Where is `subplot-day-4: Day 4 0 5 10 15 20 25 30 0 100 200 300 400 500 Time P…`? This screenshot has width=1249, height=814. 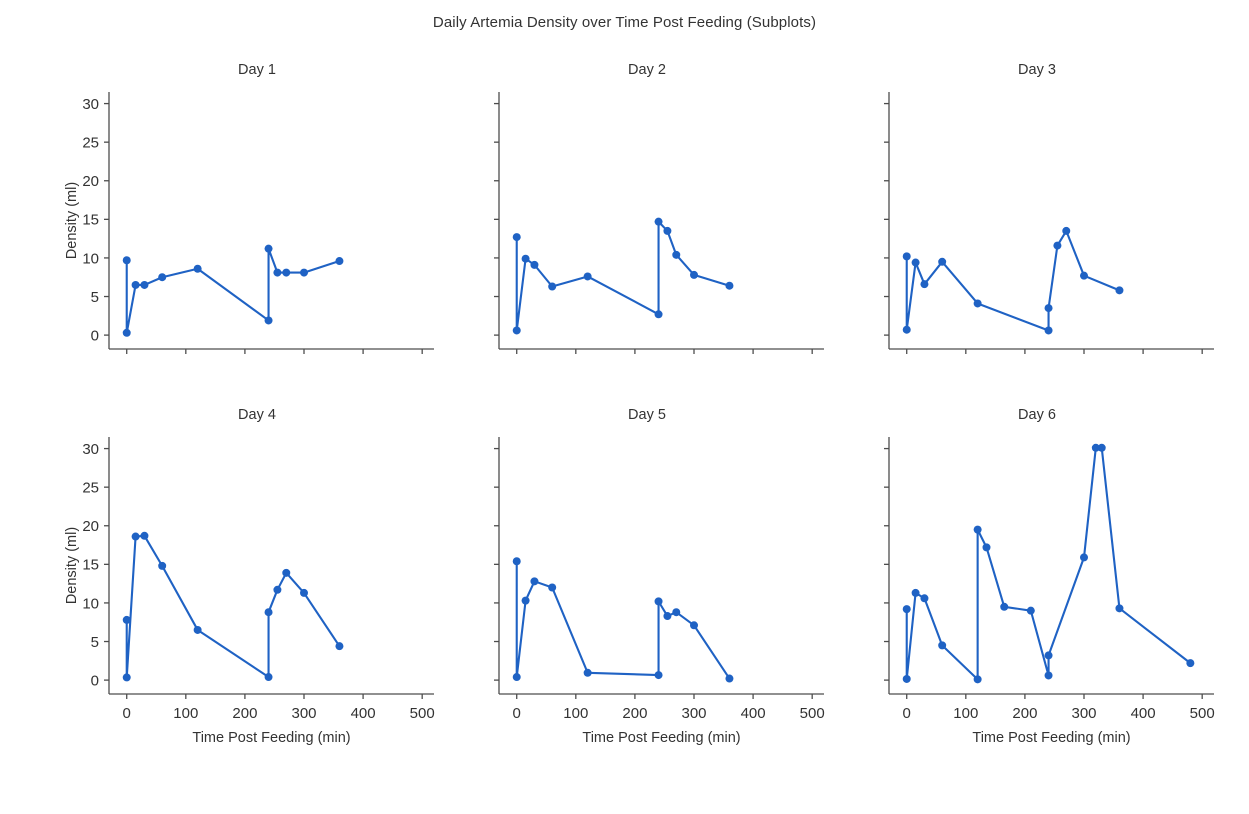
subplot-day-4: Day 4 0 5 10 15 20 25 30 0 100 200 300 400 500 Time P… is located at coordinates (257, 579).